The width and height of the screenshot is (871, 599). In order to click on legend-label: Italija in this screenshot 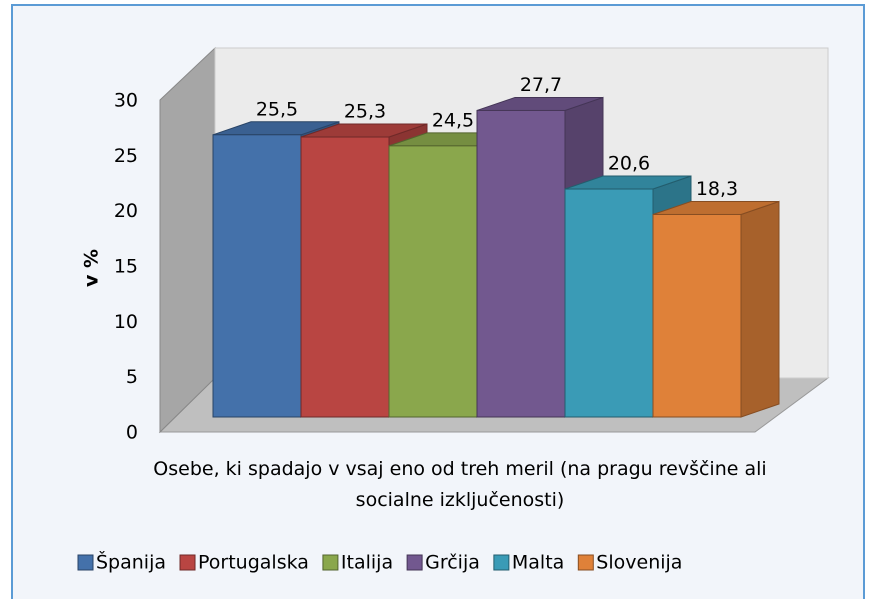, I will do `click(367, 563)`.